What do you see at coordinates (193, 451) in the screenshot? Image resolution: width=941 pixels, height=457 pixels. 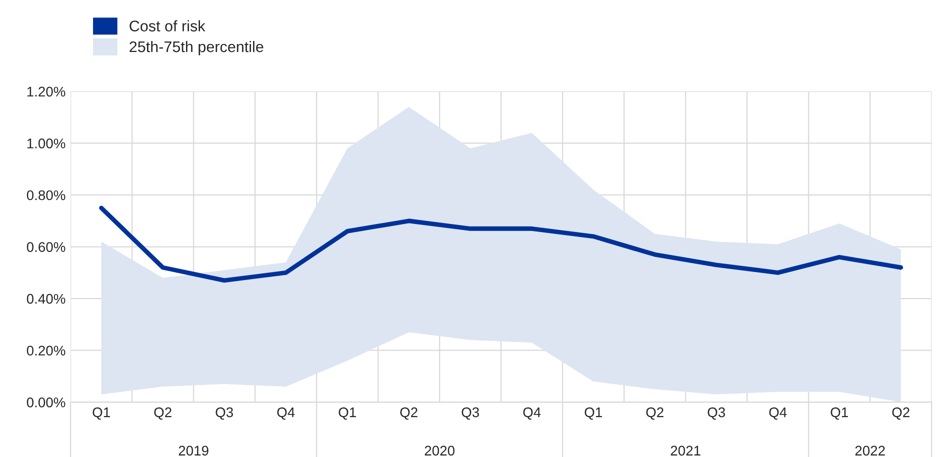 I see `text: 2019` at bounding box center [193, 451].